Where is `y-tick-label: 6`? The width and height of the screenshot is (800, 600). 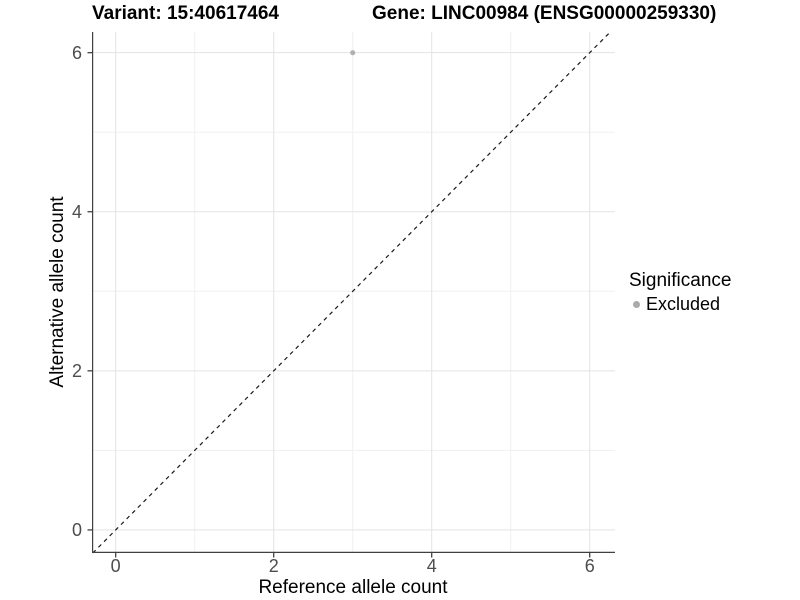 y-tick-label: 6 is located at coordinates (76, 52).